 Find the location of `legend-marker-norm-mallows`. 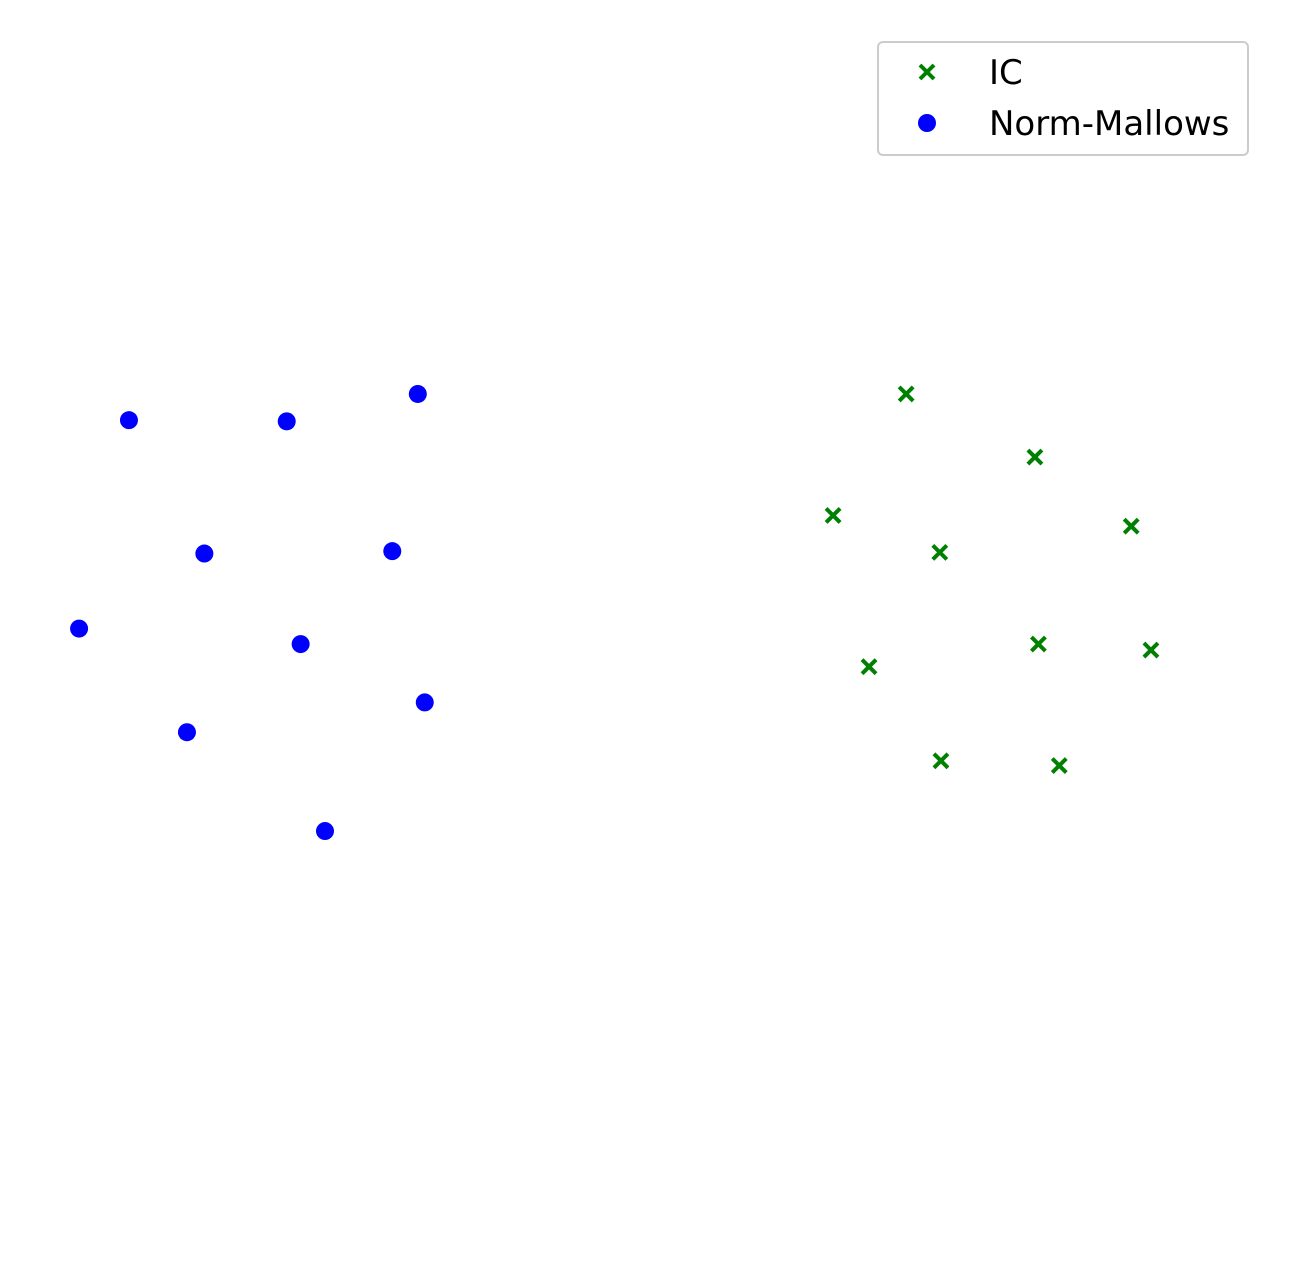

legend-marker-norm-mallows is located at coordinates (927, 123).